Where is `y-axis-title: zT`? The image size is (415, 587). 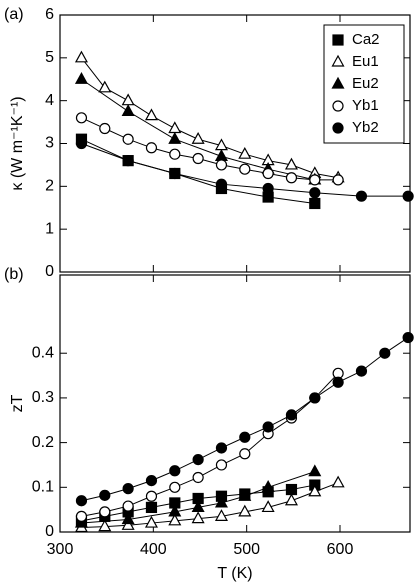
y-axis-title: zT is located at coordinates (17, 403).